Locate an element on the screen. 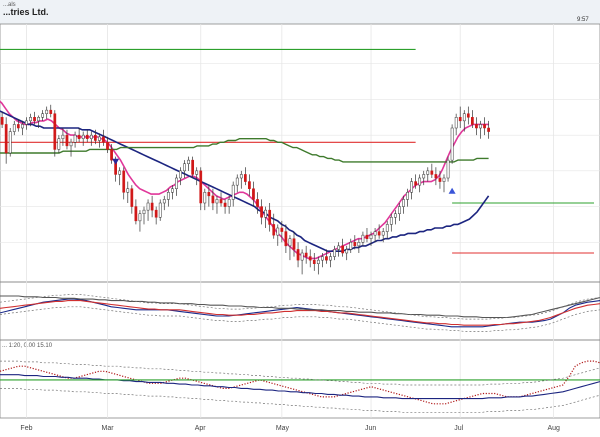  signal-marker-down is located at coordinates (116, 161).